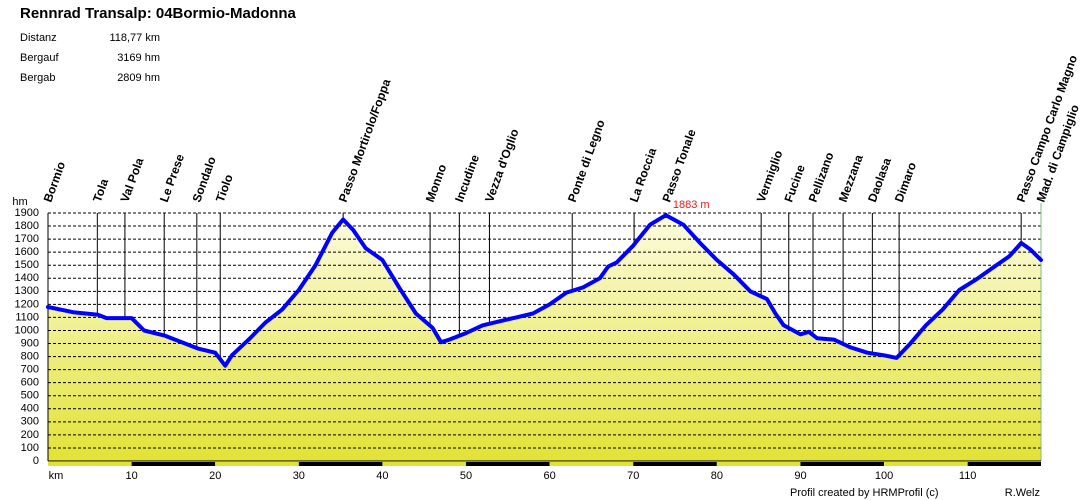 The height and width of the screenshot is (500, 1090). I want to click on footer-credit: Profil created by HRMProfil (c), so click(864, 493).